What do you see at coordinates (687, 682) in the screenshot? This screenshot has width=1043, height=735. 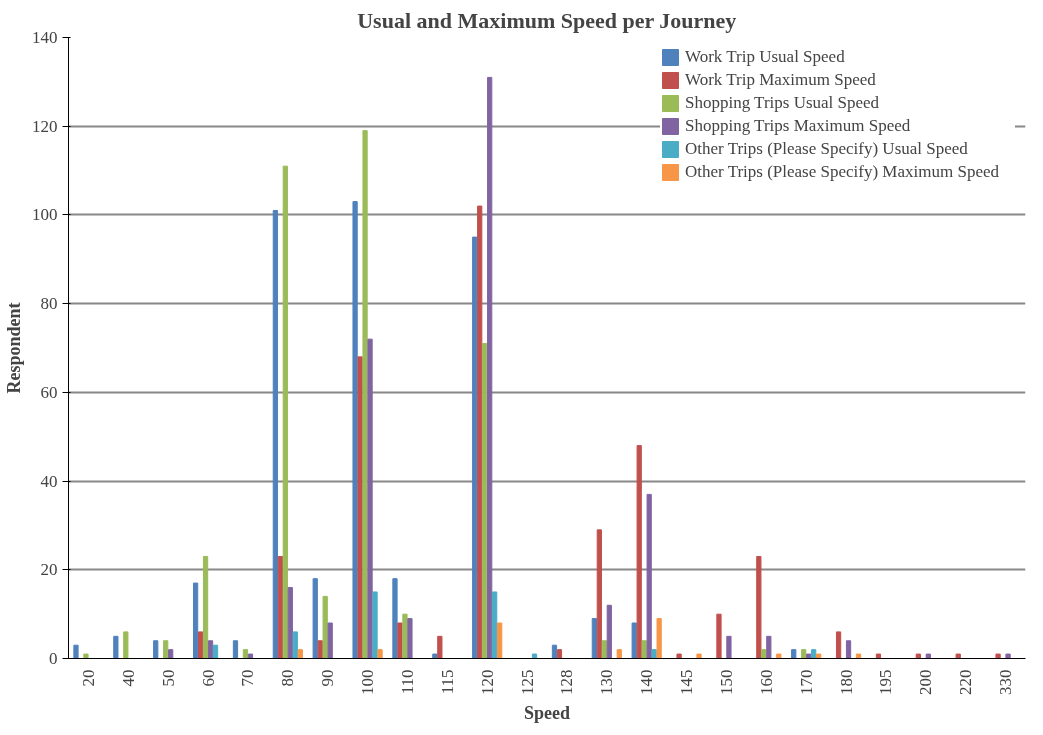 I see `x-tick-label: 145` at bounding box center [687, 682].